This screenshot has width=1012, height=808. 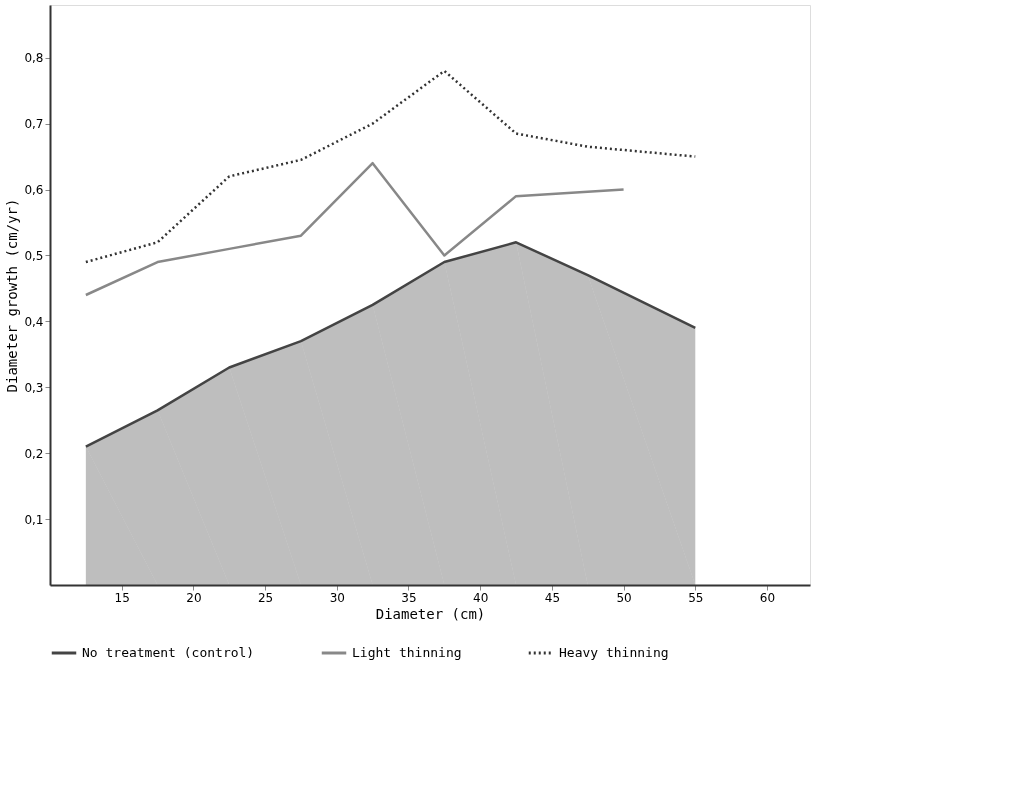 What do you see at coordinates (552, 597) in the screenshot?
I see `x-tick-label: 45` at bounding box center [552, 597].